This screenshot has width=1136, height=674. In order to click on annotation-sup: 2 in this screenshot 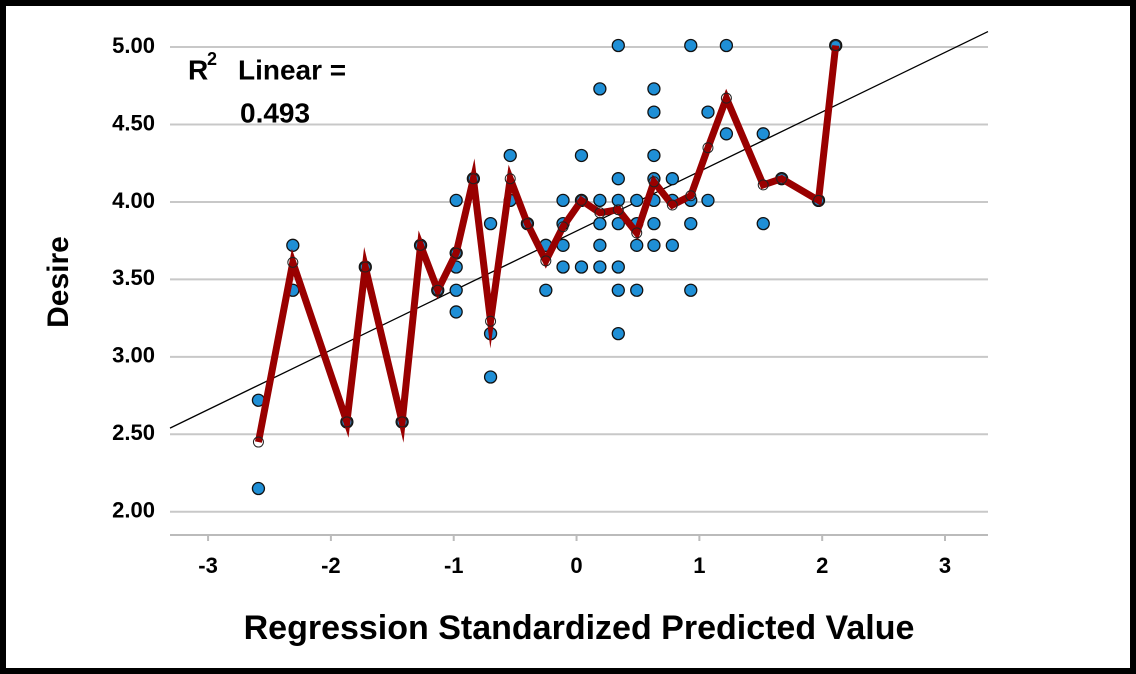, I will do `click(212, 59)`.